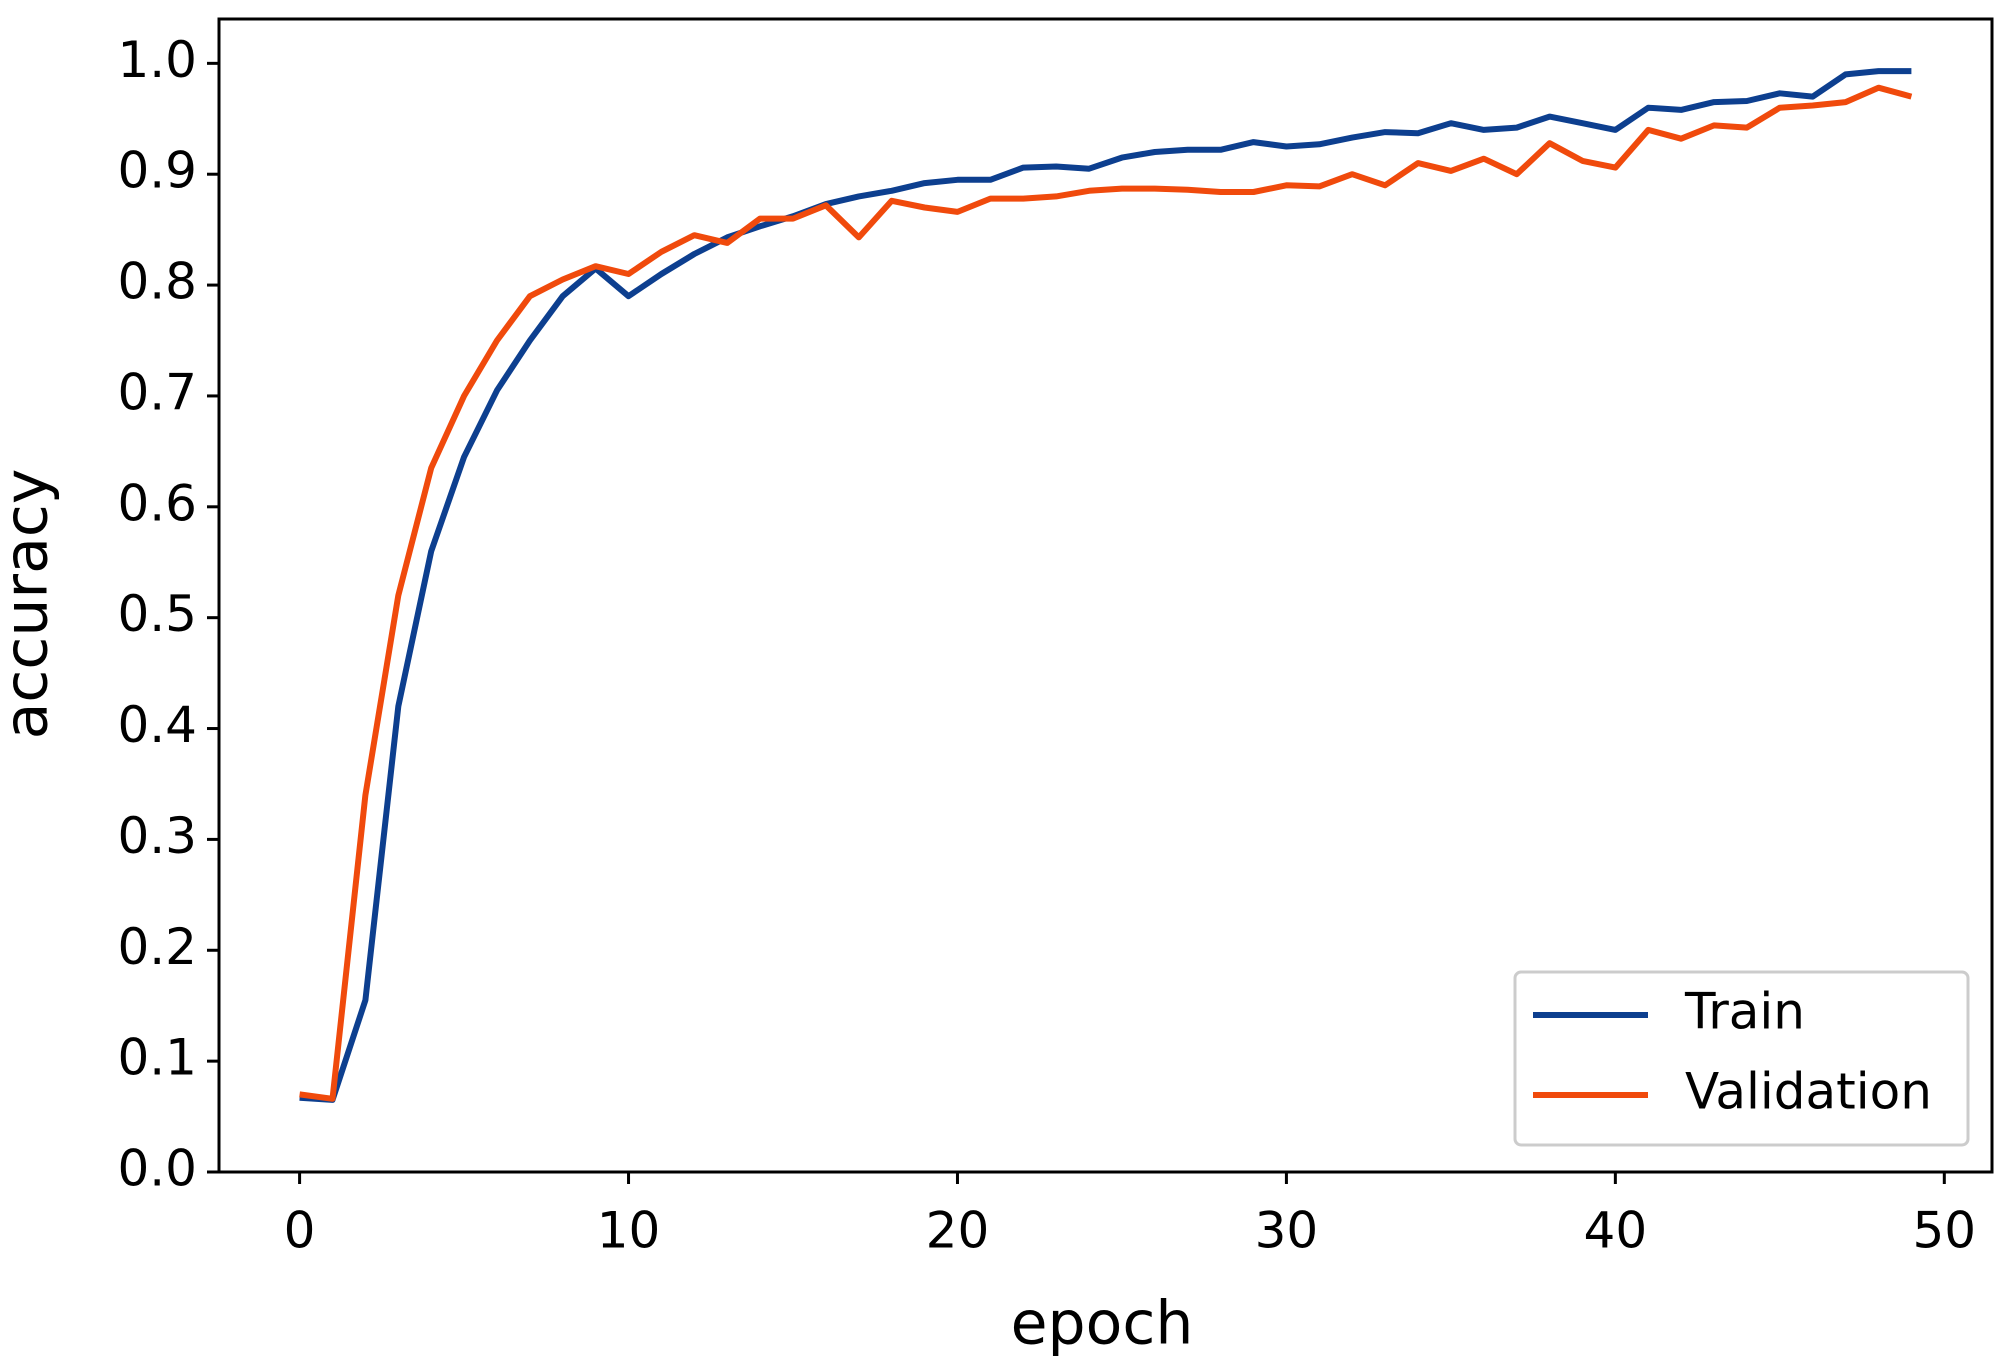 This screenshot has height=1364, width=2000. I want to click on x-tick-label: 50, so click(1944, 1231).